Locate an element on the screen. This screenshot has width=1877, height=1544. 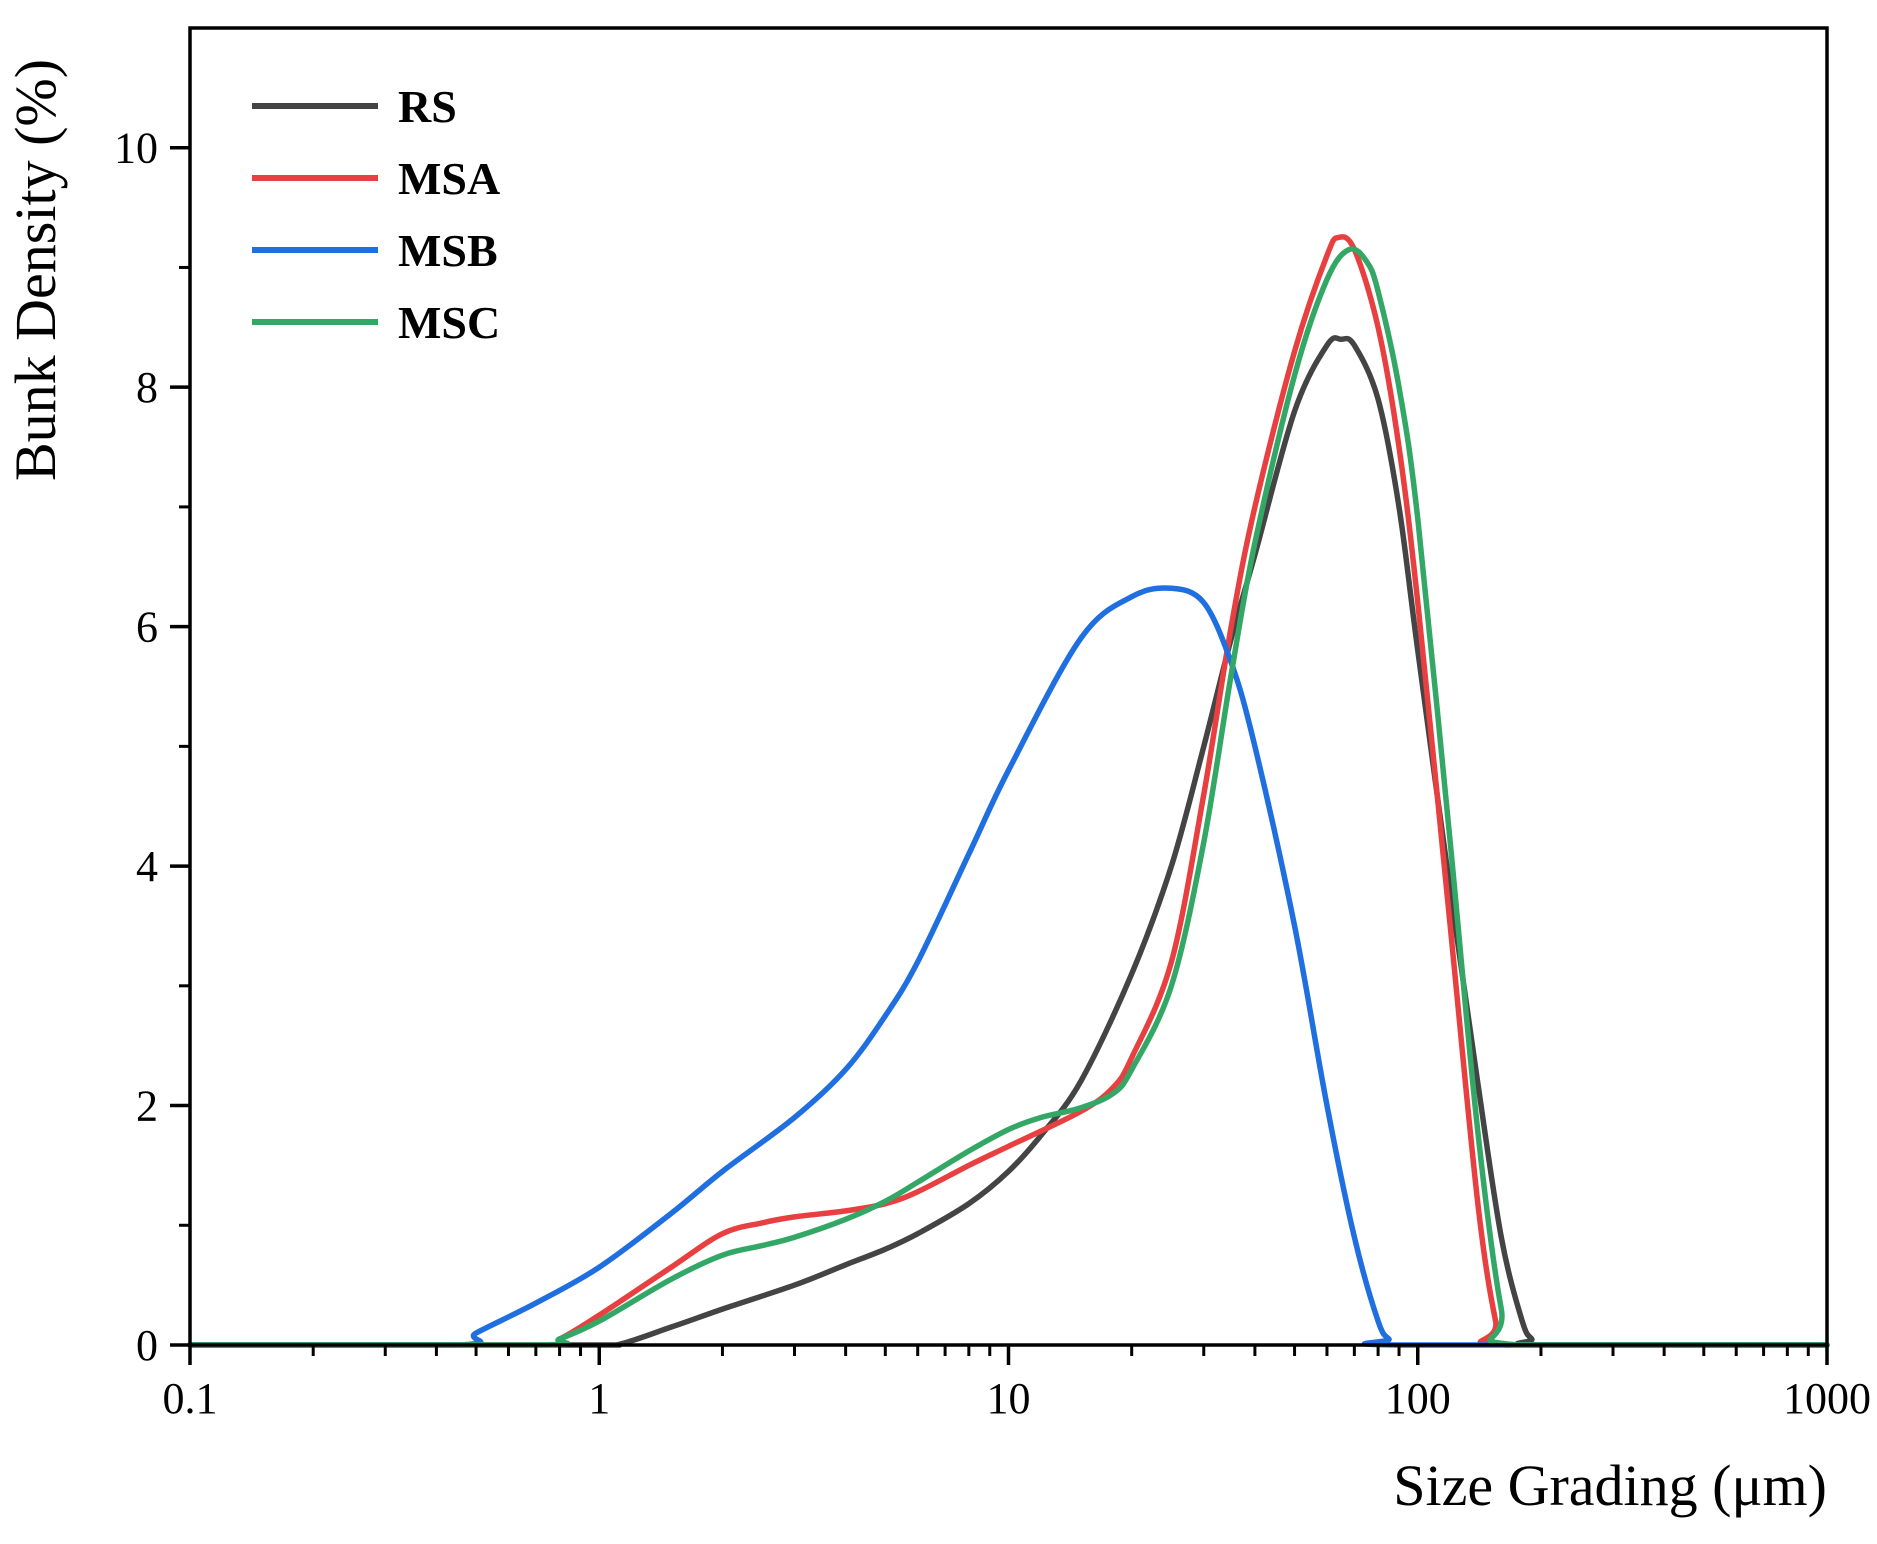
legend: RS MSA MSB MSC is located at coordinates (376, 214).